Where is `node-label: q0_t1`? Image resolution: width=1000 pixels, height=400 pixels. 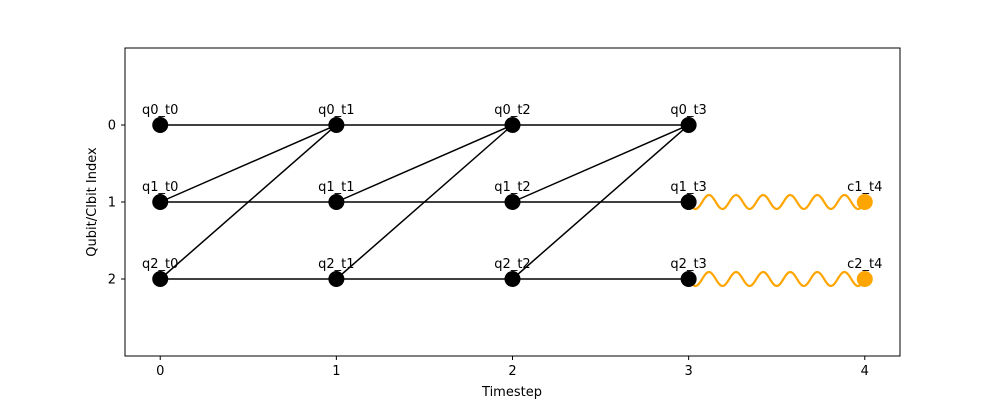
node-label: q0_t1 is located at coordinates (336, 110).